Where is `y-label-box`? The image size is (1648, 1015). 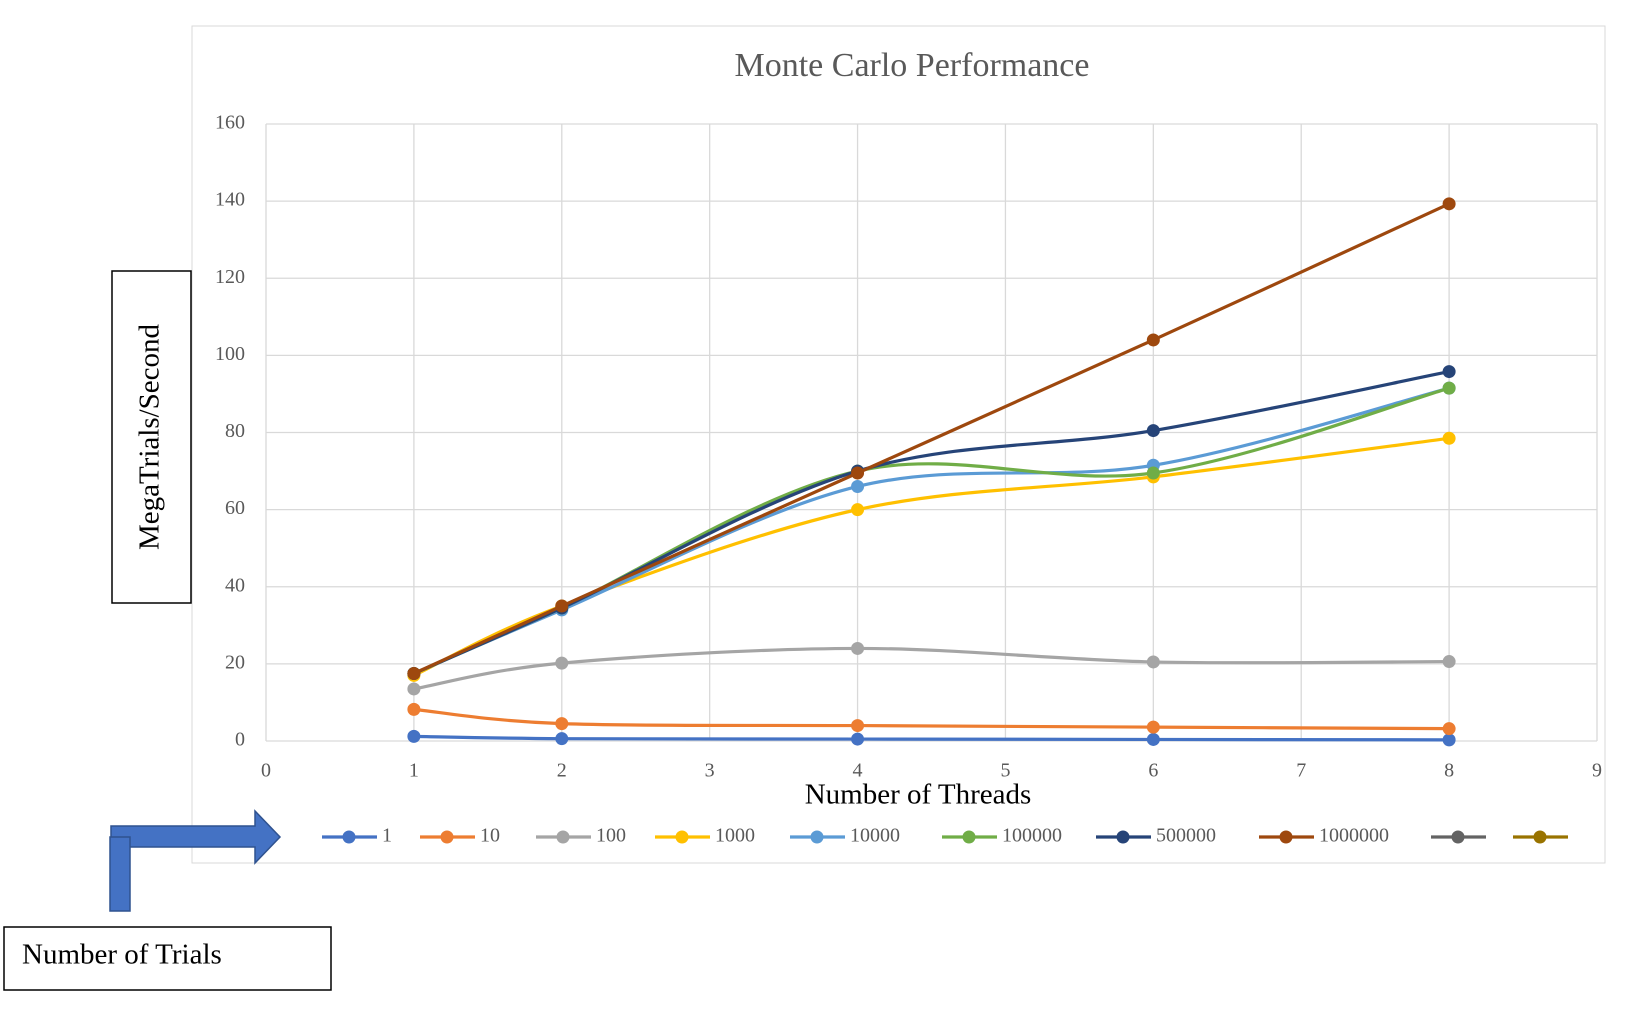 y-label-box is located at coordinates (151, 437).